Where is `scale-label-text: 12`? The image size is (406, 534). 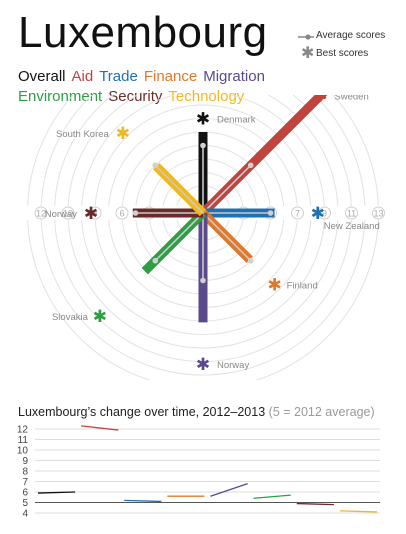 scale-label-text: 12 is located at coordinates (41, 214).